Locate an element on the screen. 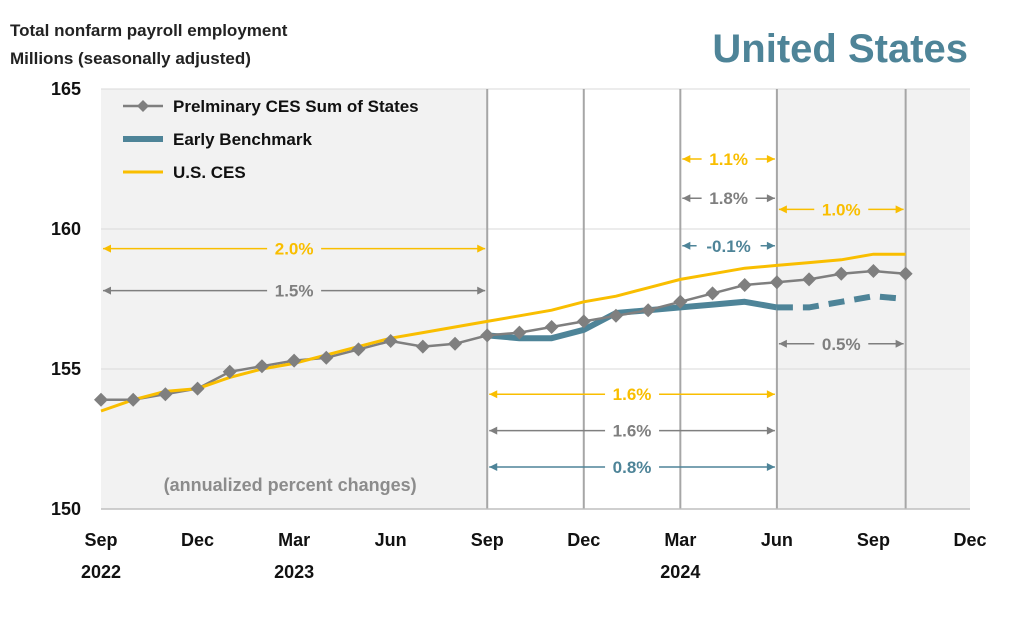 This screenshot has width=1032, height=630. chart-note: (annualized percent changes) is located at coordinates (290, 485).